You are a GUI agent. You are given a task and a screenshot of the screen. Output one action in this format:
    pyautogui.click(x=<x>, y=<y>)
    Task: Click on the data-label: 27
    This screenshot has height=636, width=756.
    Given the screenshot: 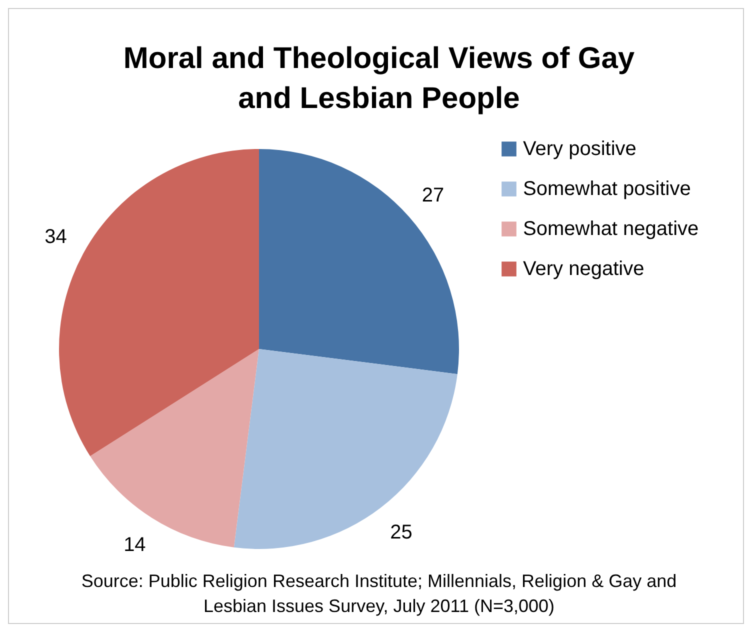 What is the action you would take?
    pyautogui.click(x=433, y=195)
    